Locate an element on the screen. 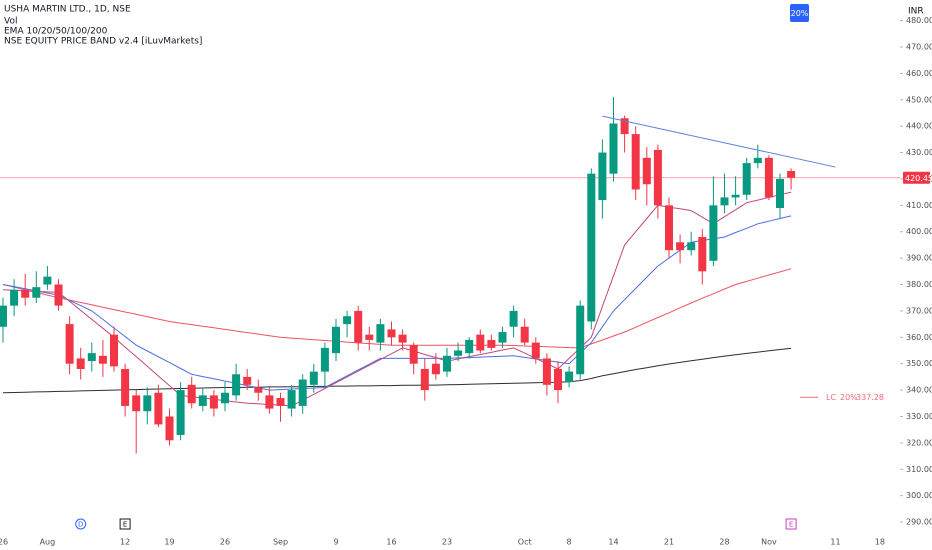 This screenshot has width=932, height=550. y-tick-label: 290.00 is located at coordinates (919, 522).